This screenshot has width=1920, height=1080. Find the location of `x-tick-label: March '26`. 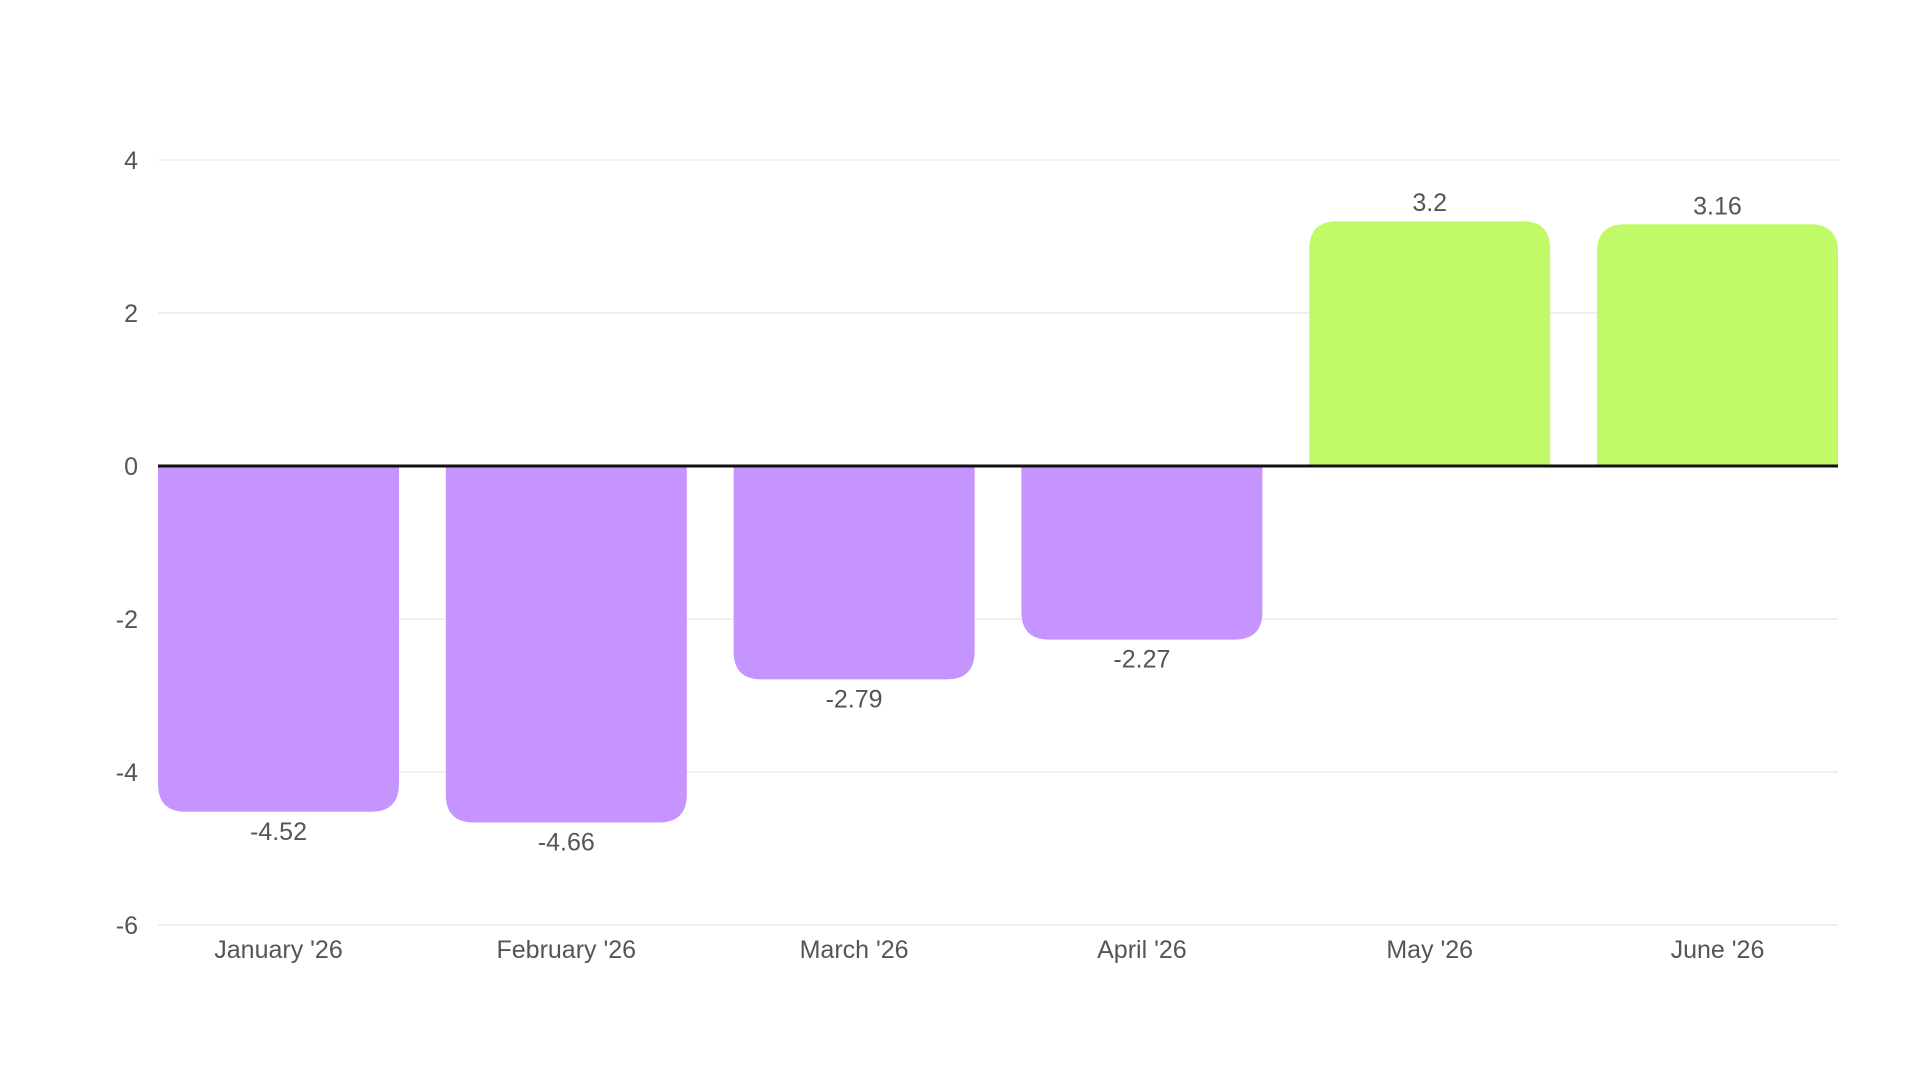

x-tick-label: March '26 is located at coordinates (854, 950).